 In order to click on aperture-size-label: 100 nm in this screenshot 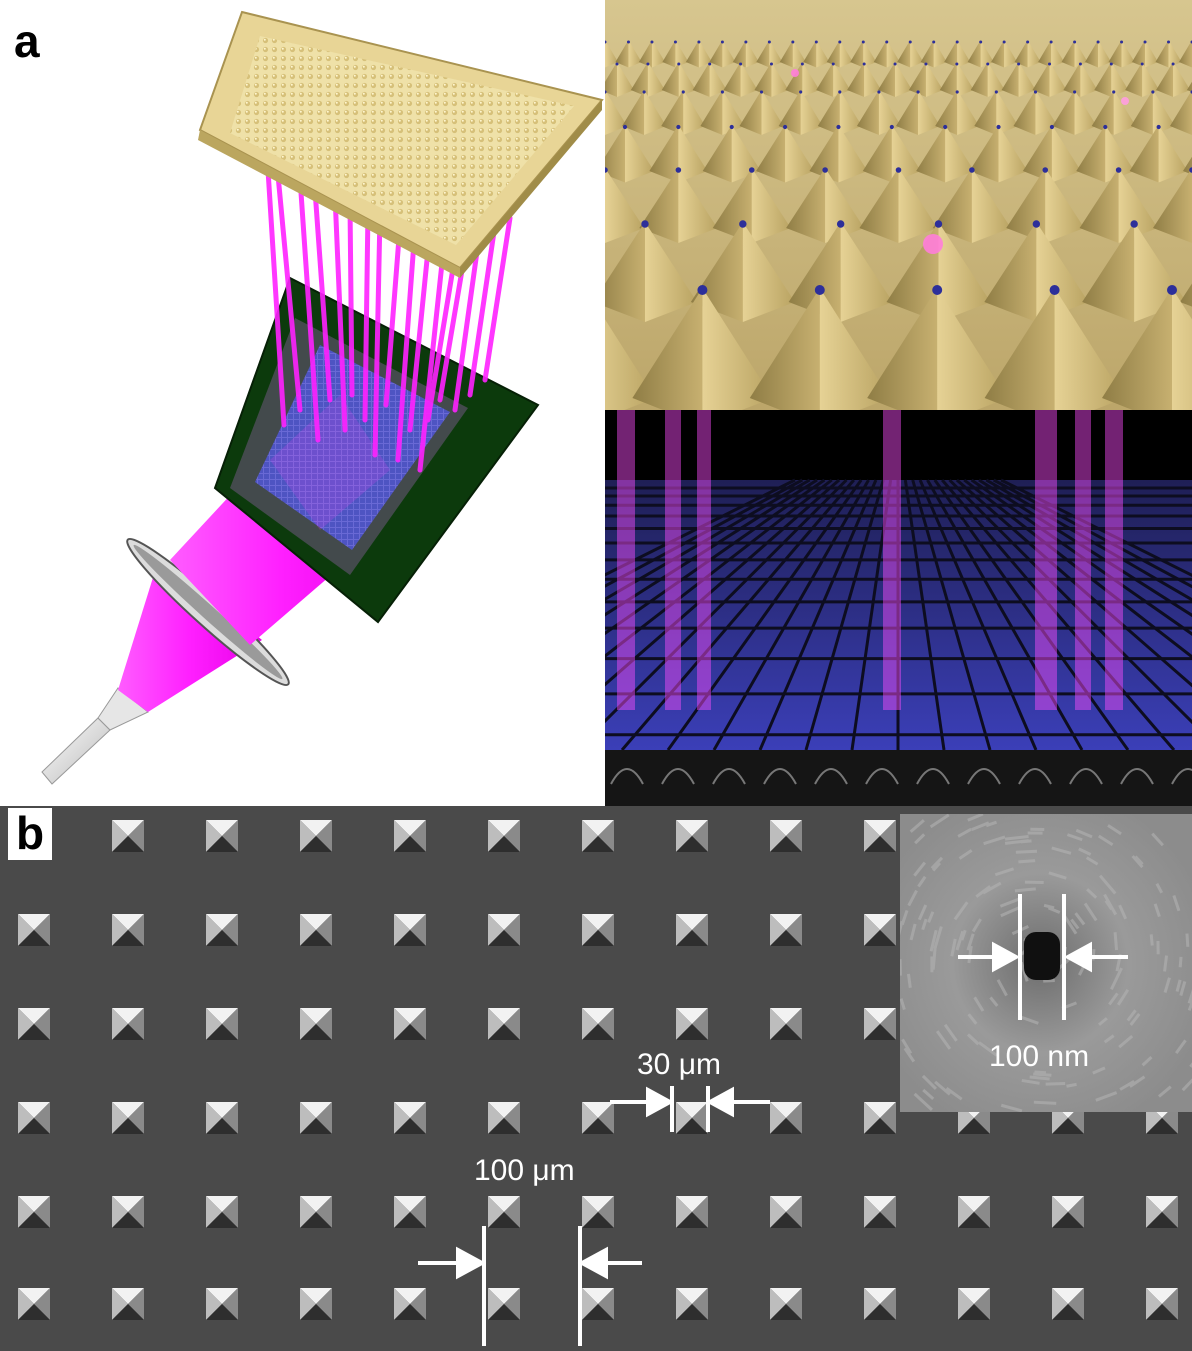, I will do `click(1039, 1056)`.